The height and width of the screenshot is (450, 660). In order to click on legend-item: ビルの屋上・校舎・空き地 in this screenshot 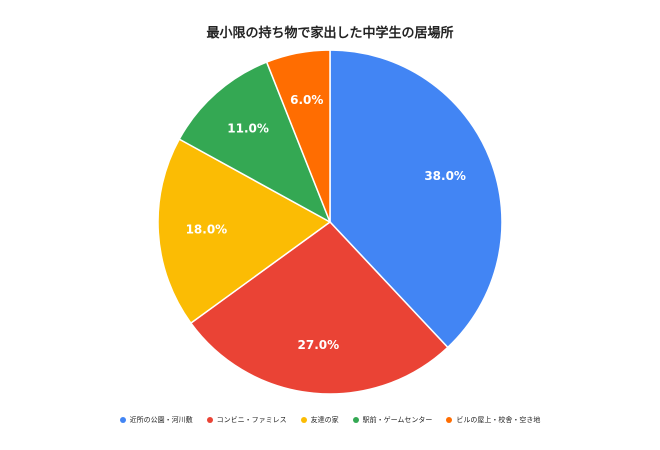, I will do `click(493, 420)`.